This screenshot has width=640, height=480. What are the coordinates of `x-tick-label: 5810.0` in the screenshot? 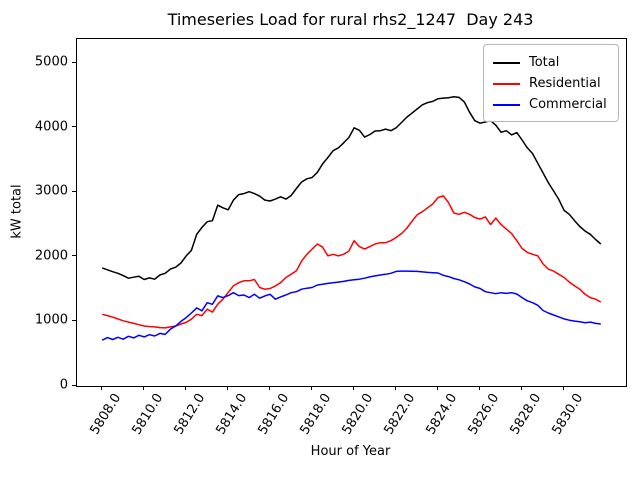 It's located at (147, 414).